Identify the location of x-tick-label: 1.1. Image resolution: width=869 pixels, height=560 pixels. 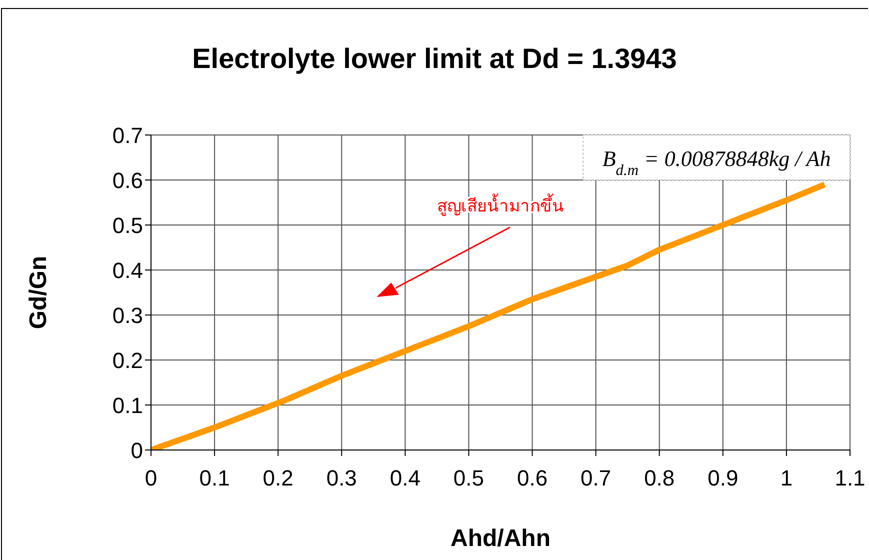
(850, 478).